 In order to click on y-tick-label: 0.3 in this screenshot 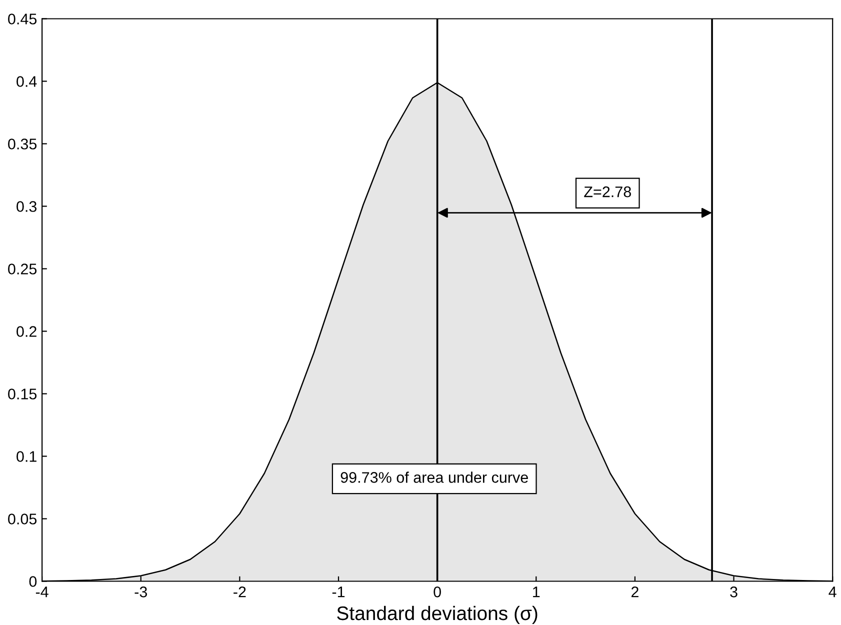, I will do `click(26, 206)`.